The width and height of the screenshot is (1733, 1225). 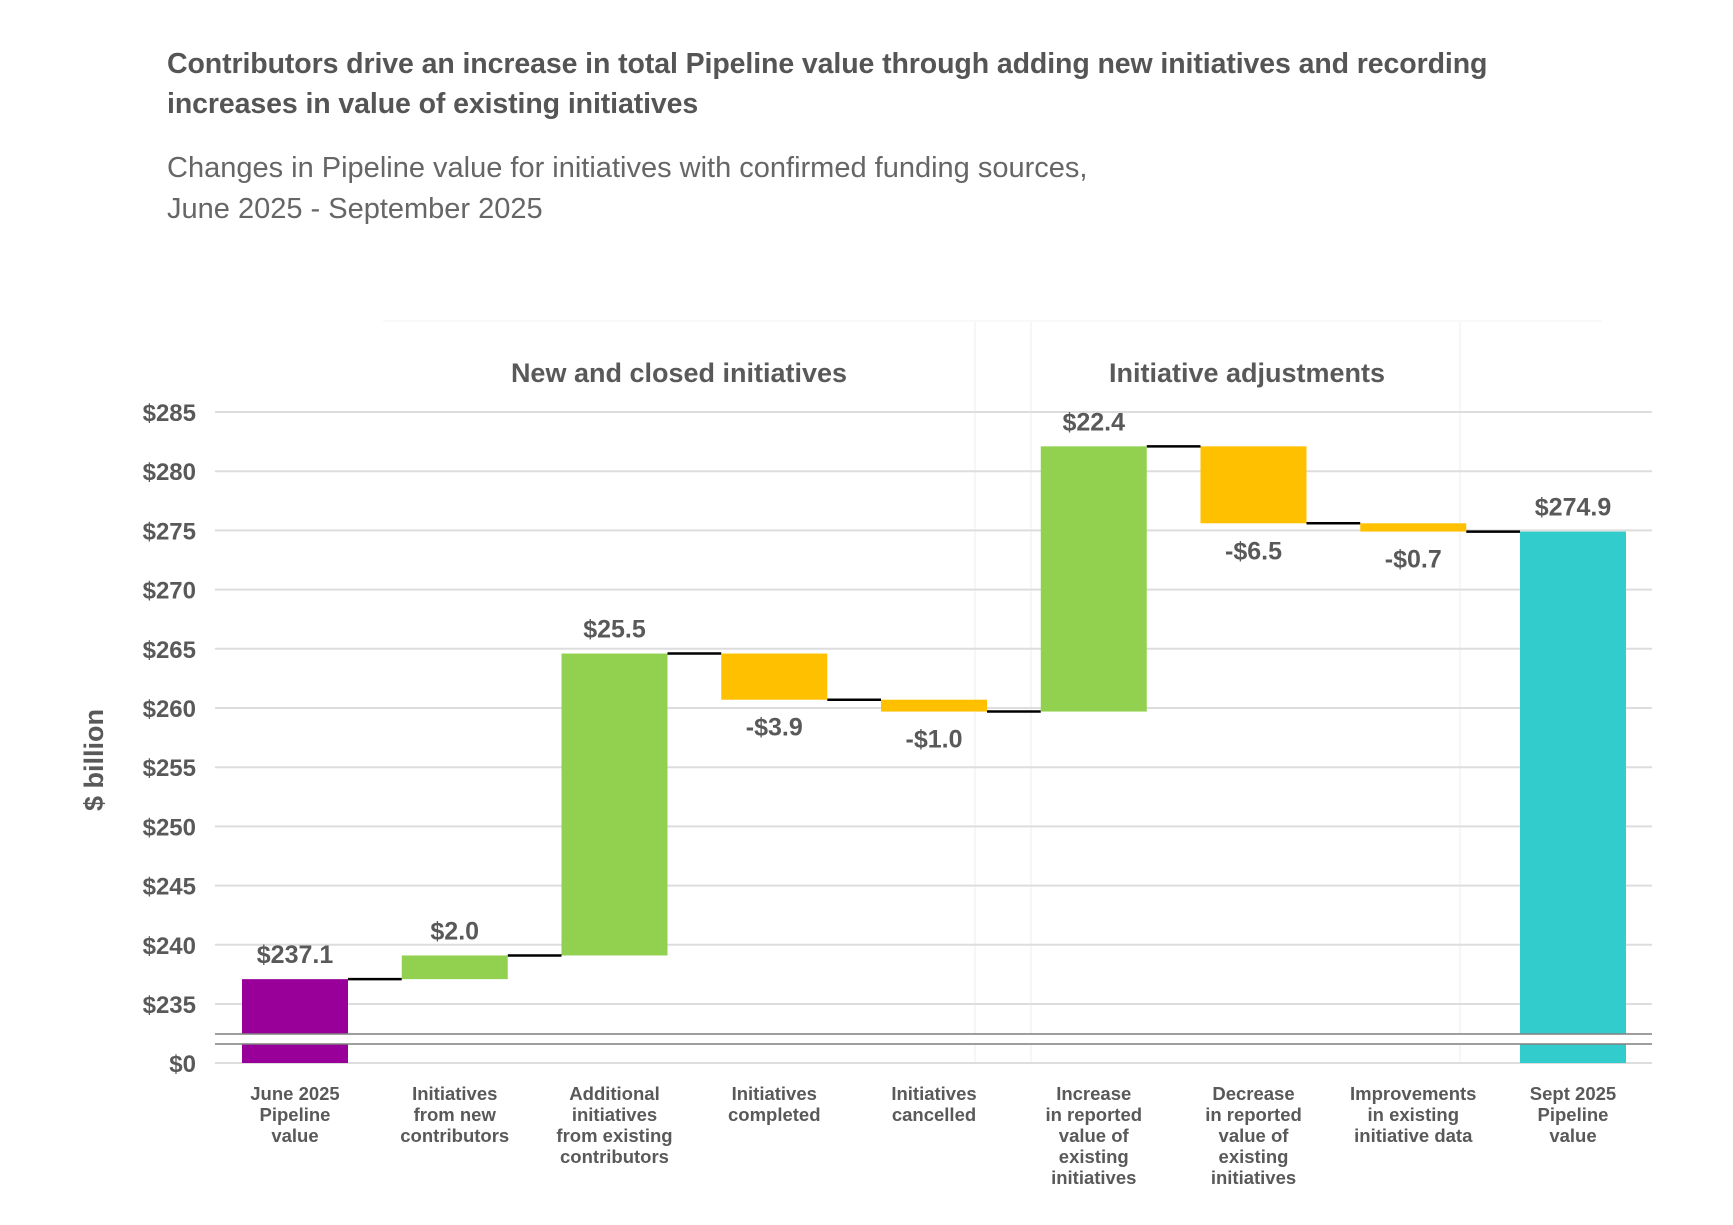 What do you see at coordinates (355, 209) in the screenshot?
I see `subtitle-line-2: June 2025 - September 2025` at bounding box center [355, 209].